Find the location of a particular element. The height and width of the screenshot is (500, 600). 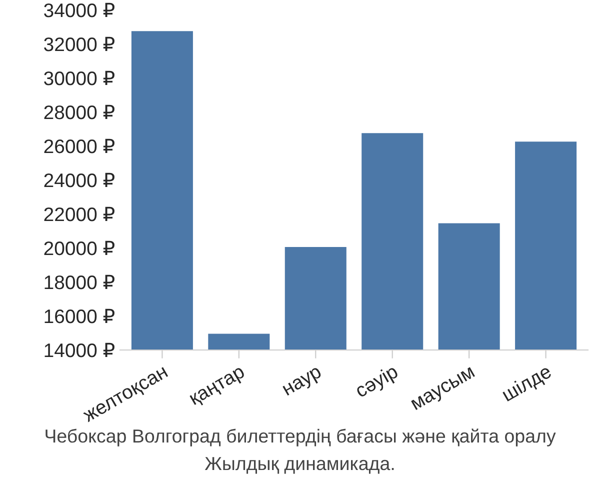

y-tick-label: 34000 ₽ is located at coordinates (79, 10).